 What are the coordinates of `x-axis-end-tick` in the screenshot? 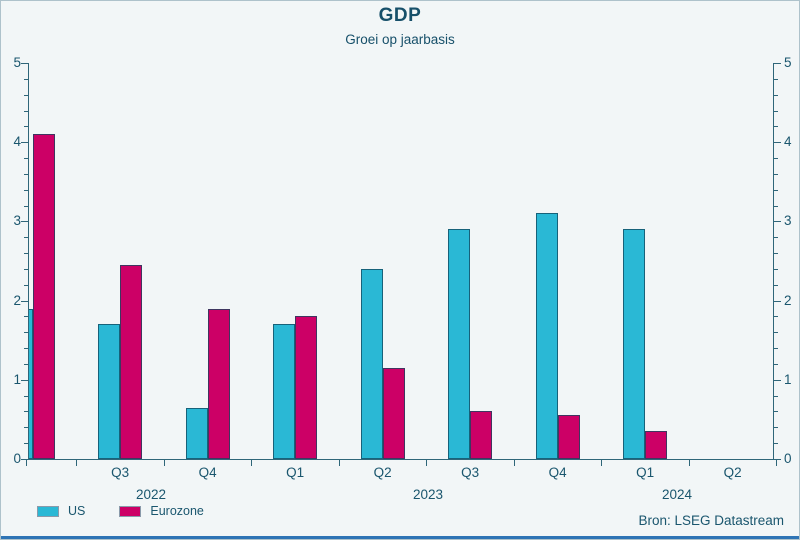 It's located at (26, 463).